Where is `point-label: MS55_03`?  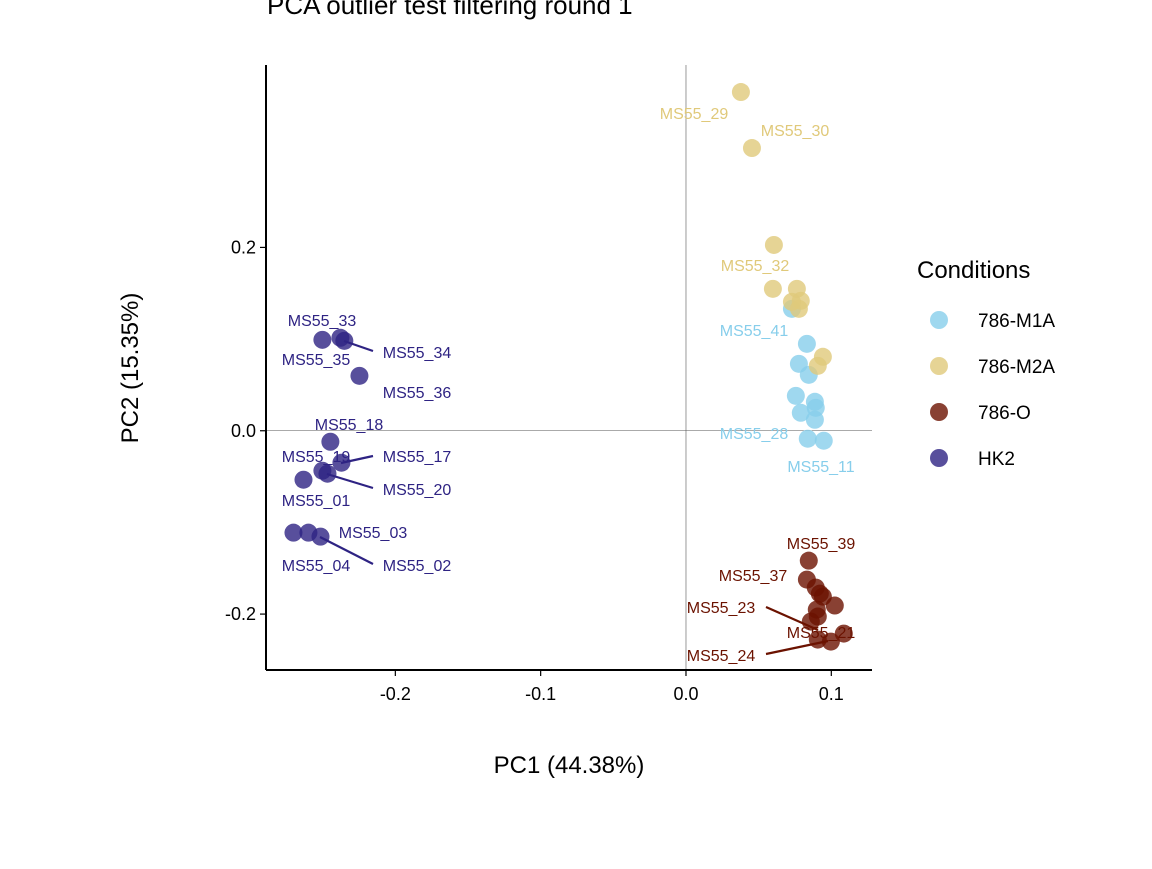
point-label: MS55_03 is located at coordinates (373, 533).